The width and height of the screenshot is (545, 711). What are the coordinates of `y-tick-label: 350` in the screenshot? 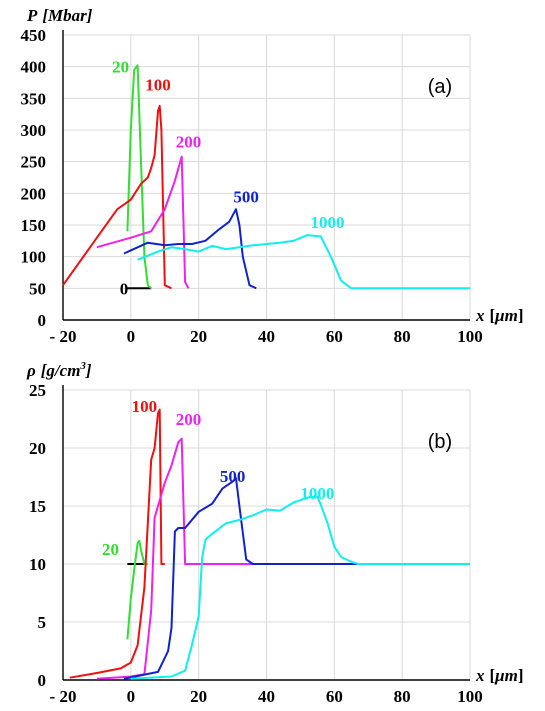 It's located at (34, 98).